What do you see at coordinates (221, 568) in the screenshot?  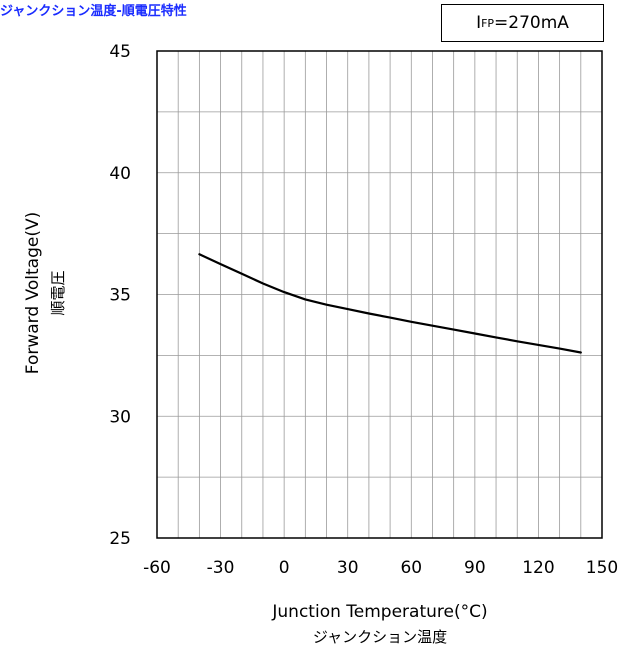 I see `x-tick-label: -30` at bounding box center [221, 568].